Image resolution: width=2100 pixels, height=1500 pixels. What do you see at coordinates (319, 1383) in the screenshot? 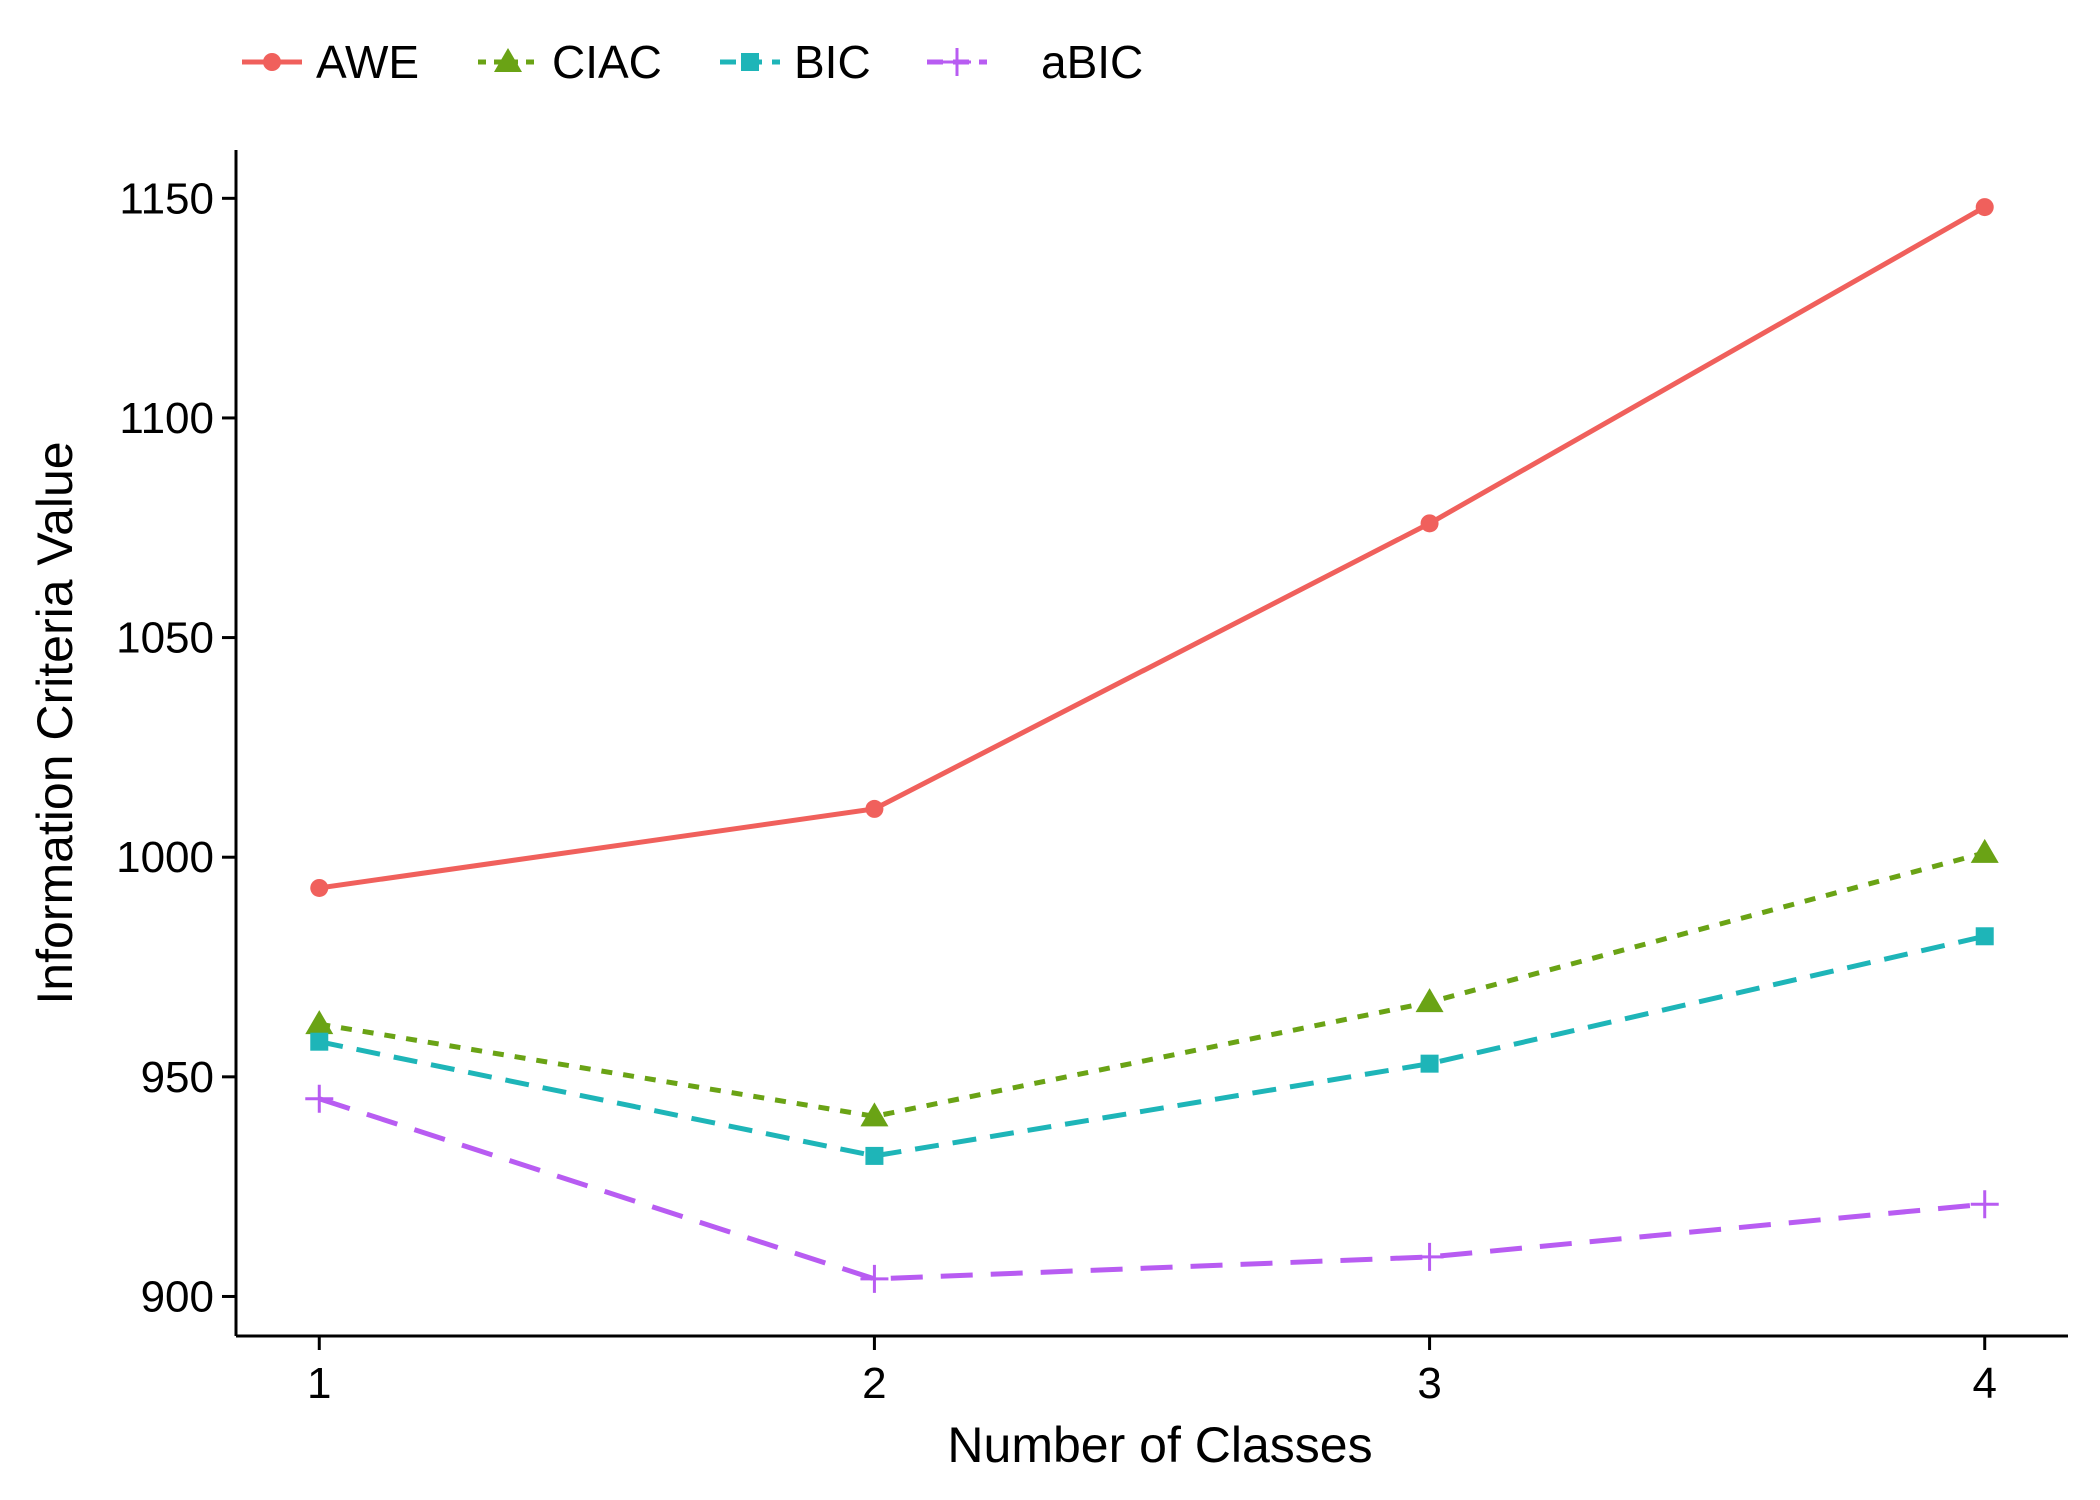
I see `x-tick-label: 1` at bounding box center [319, 1383].